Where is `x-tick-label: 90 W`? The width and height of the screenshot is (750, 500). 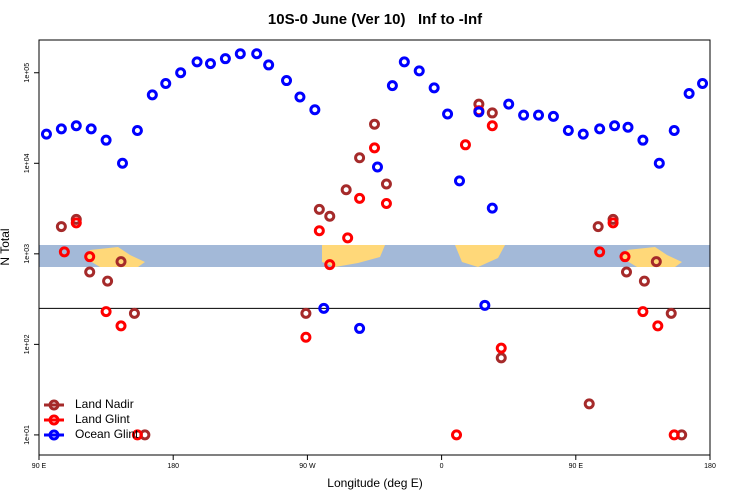 x-tick-label: 90 W is located at coordinates (307, 466).